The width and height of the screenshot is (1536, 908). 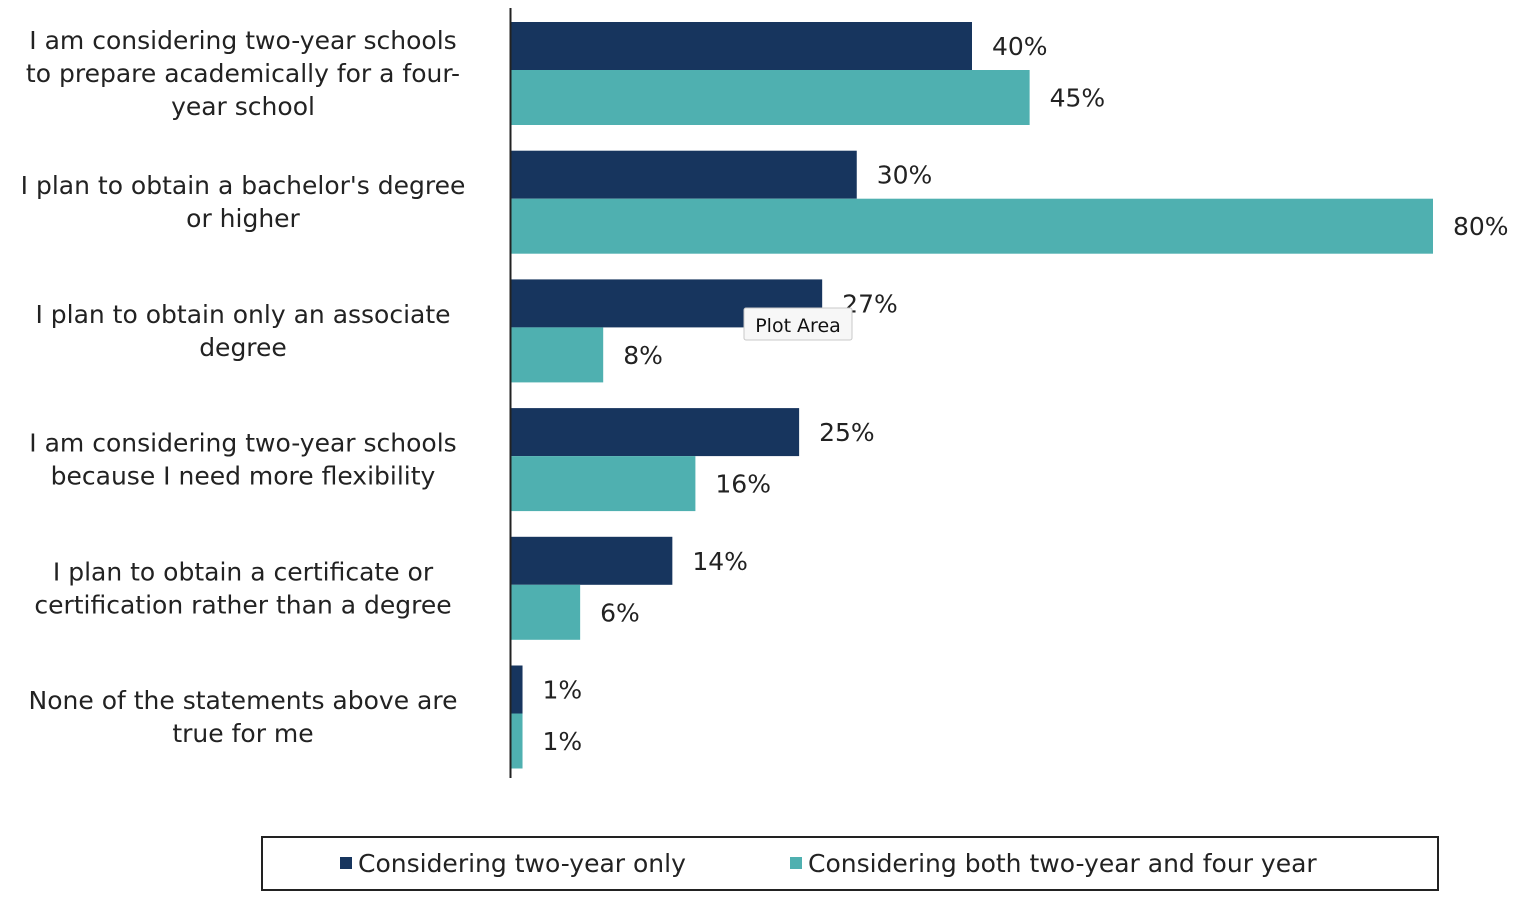 I want to click on data-label: 40%, so click(x=1020, y=46).